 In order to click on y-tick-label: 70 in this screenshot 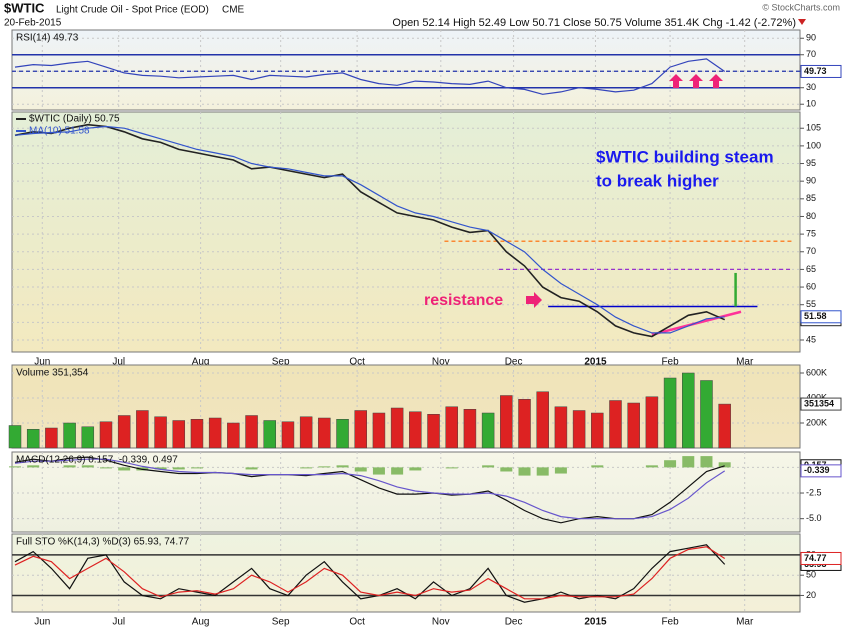, I will do `click(811, 54)`.